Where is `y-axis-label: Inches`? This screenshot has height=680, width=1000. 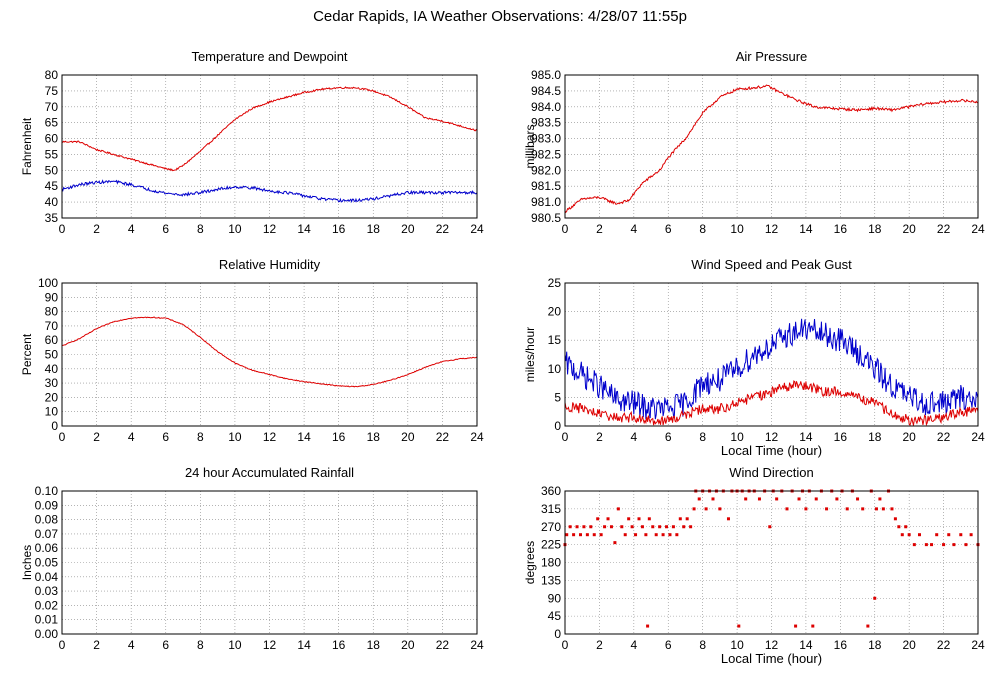
y-axis-label: Inches is located at coordinates (27, 562).